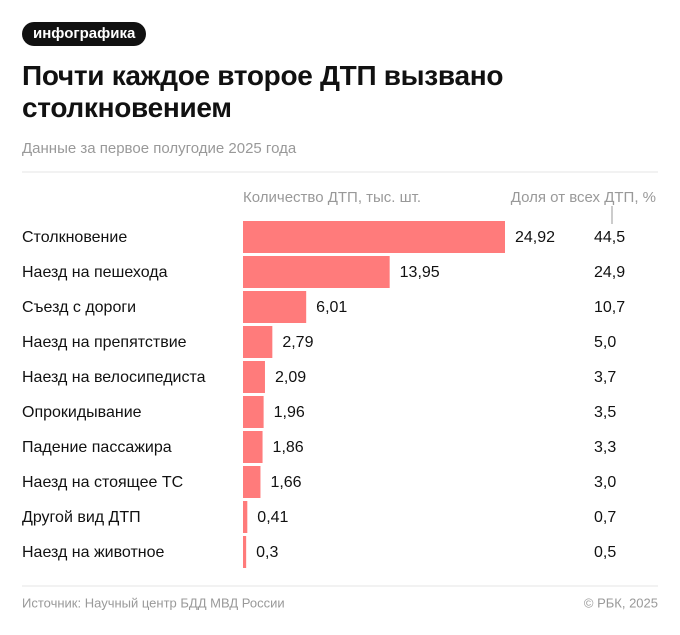  Describe the element at coordinates (104, 342) in the screenshot. I see `category-label: Наезд на препятствие` at that location.